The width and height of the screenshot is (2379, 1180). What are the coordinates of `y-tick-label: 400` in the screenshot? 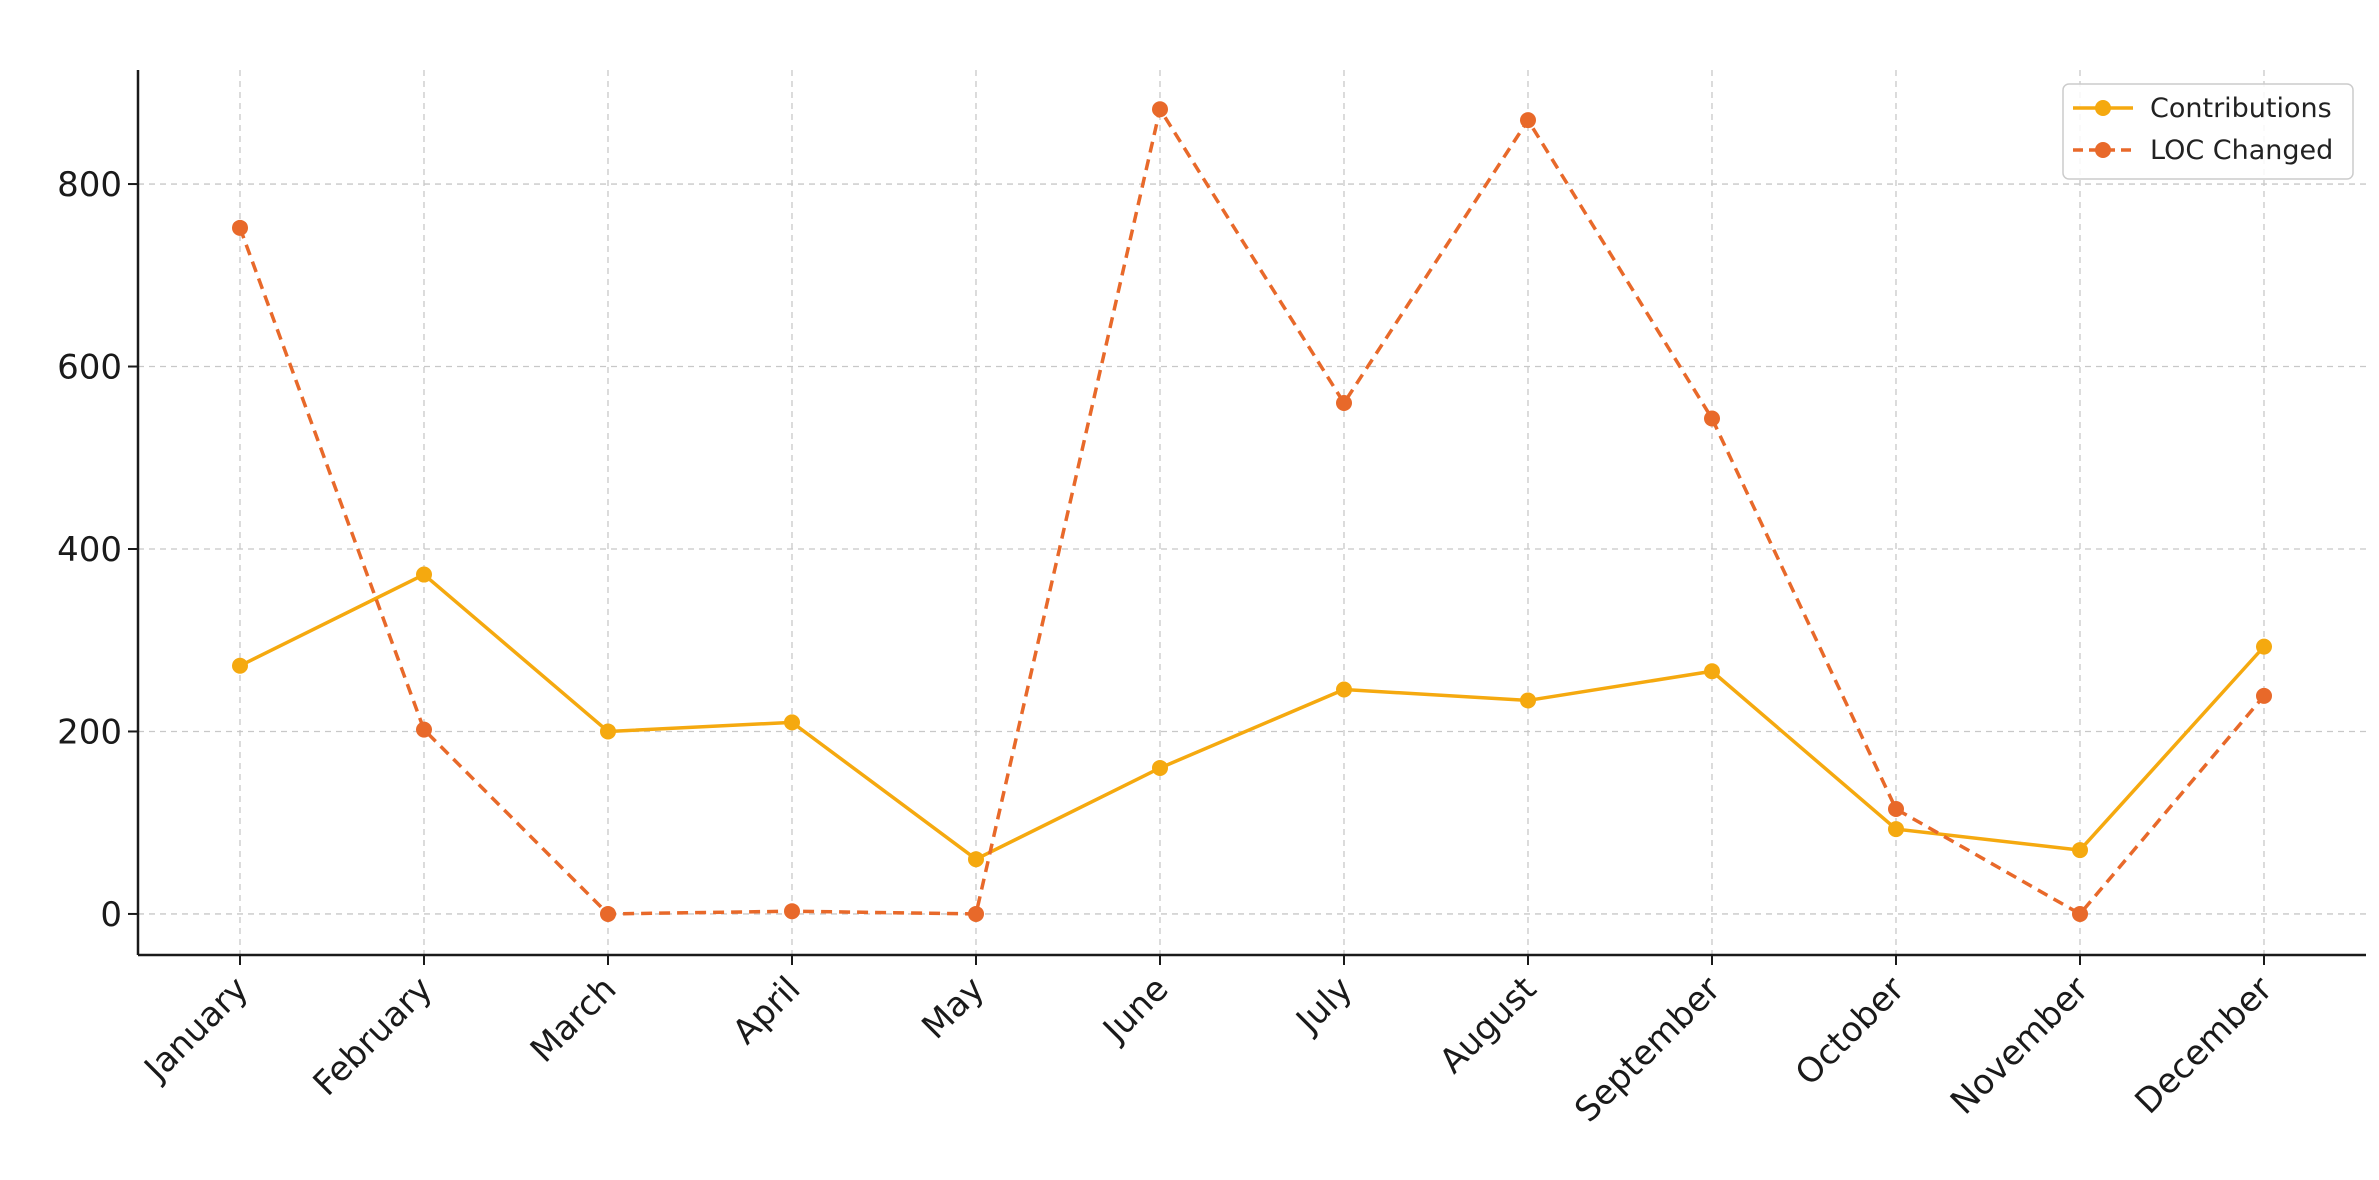 It's located at (89, 550).